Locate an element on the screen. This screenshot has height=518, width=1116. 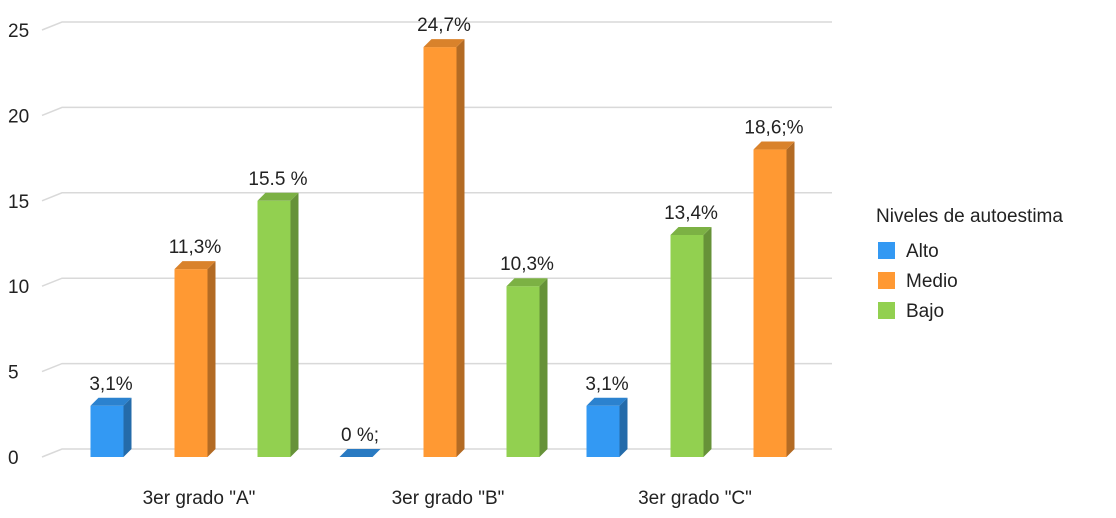
y-tick-label: 20 is located at coordinates (18, 116).